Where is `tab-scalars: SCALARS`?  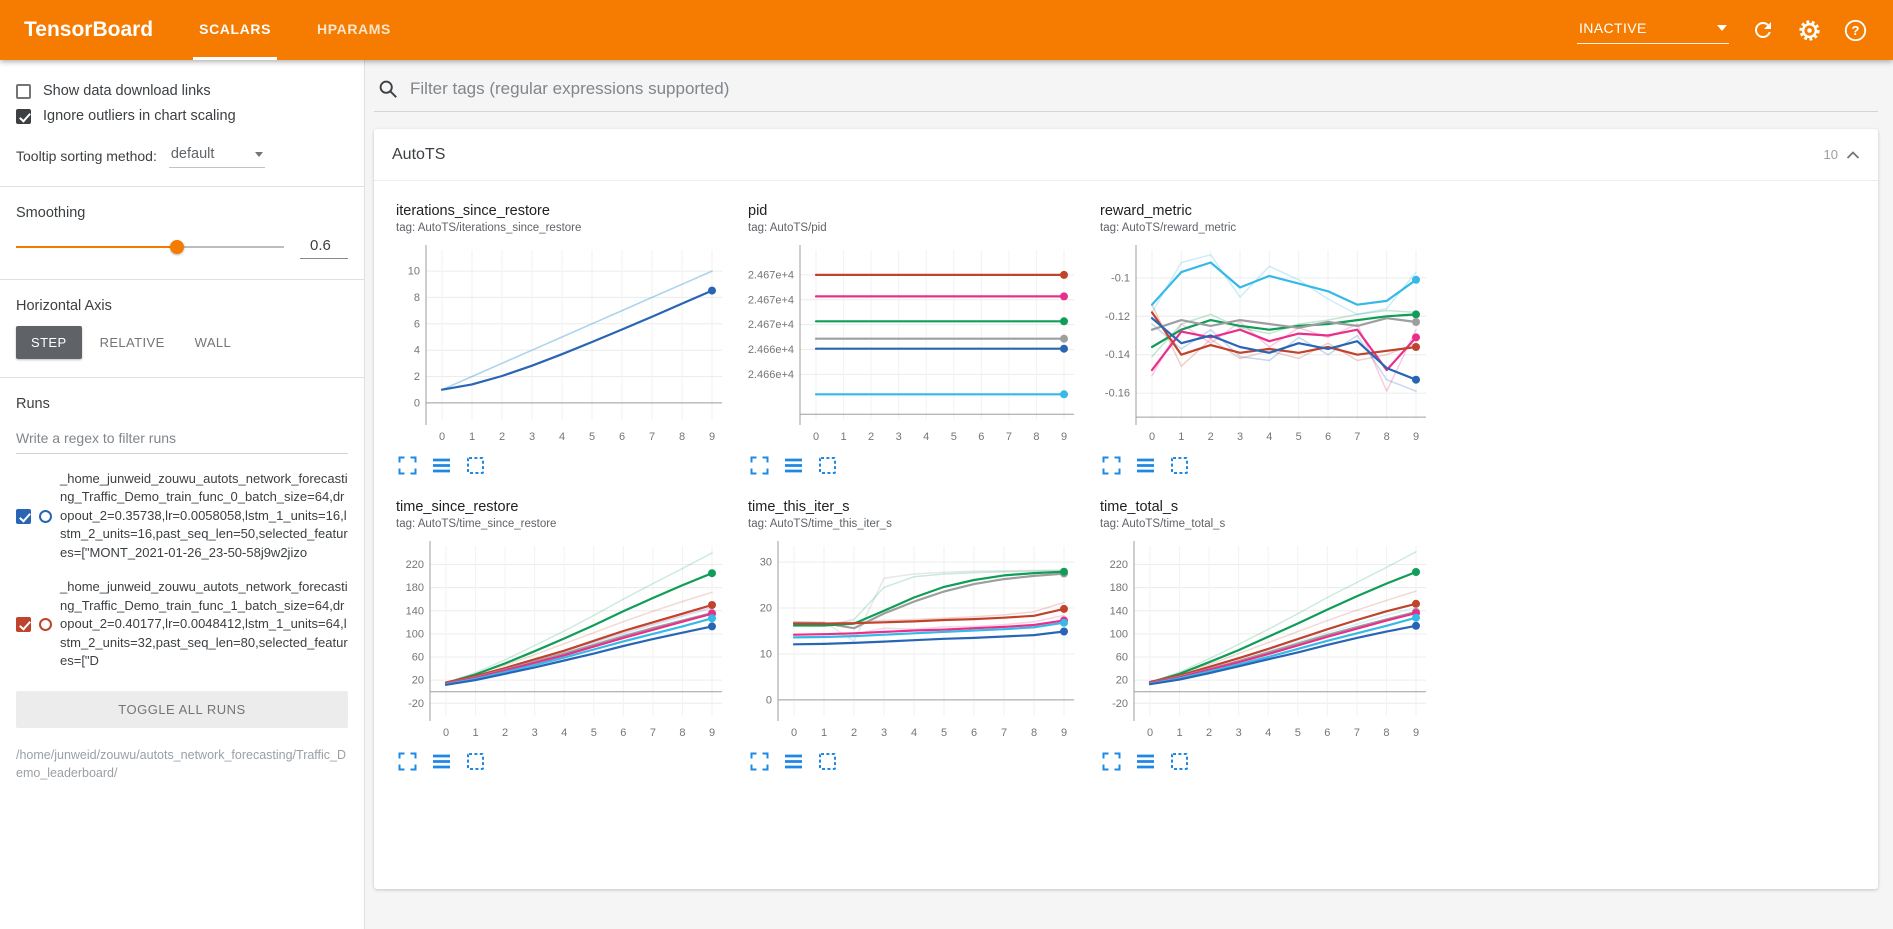
tab-scalars: SCALARS is located at coordinates (235, 30).